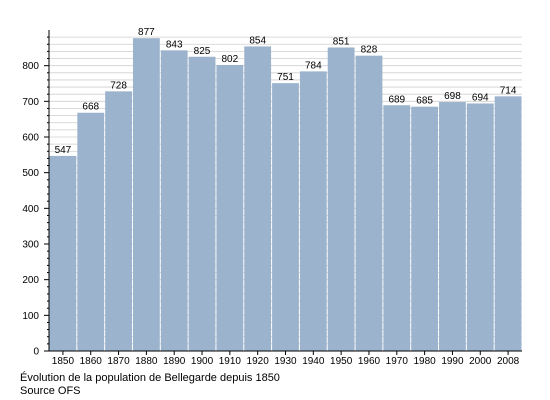 This screenshot has height=400, width=550. Describe the element at coordinates (30, 66) in the screenshot. I see `y-tick-label: 800` at that location.